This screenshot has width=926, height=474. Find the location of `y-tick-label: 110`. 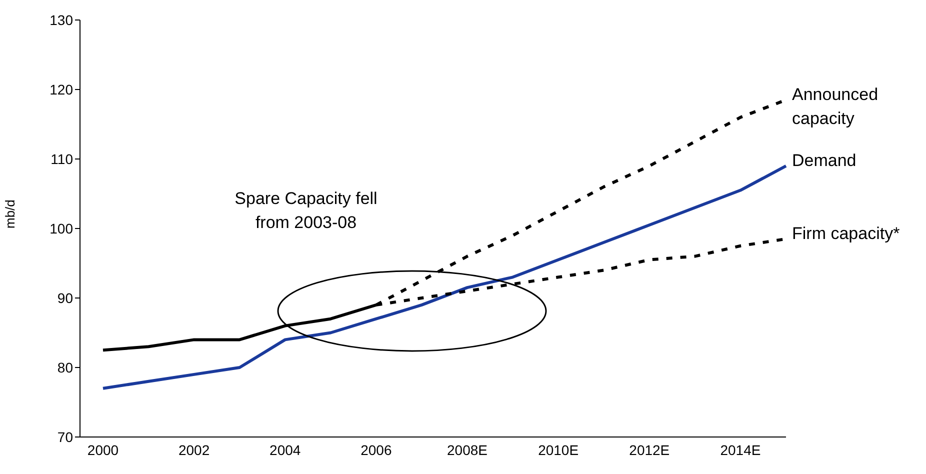

y-tick-label: 110 is located at coordinates (62, 158).